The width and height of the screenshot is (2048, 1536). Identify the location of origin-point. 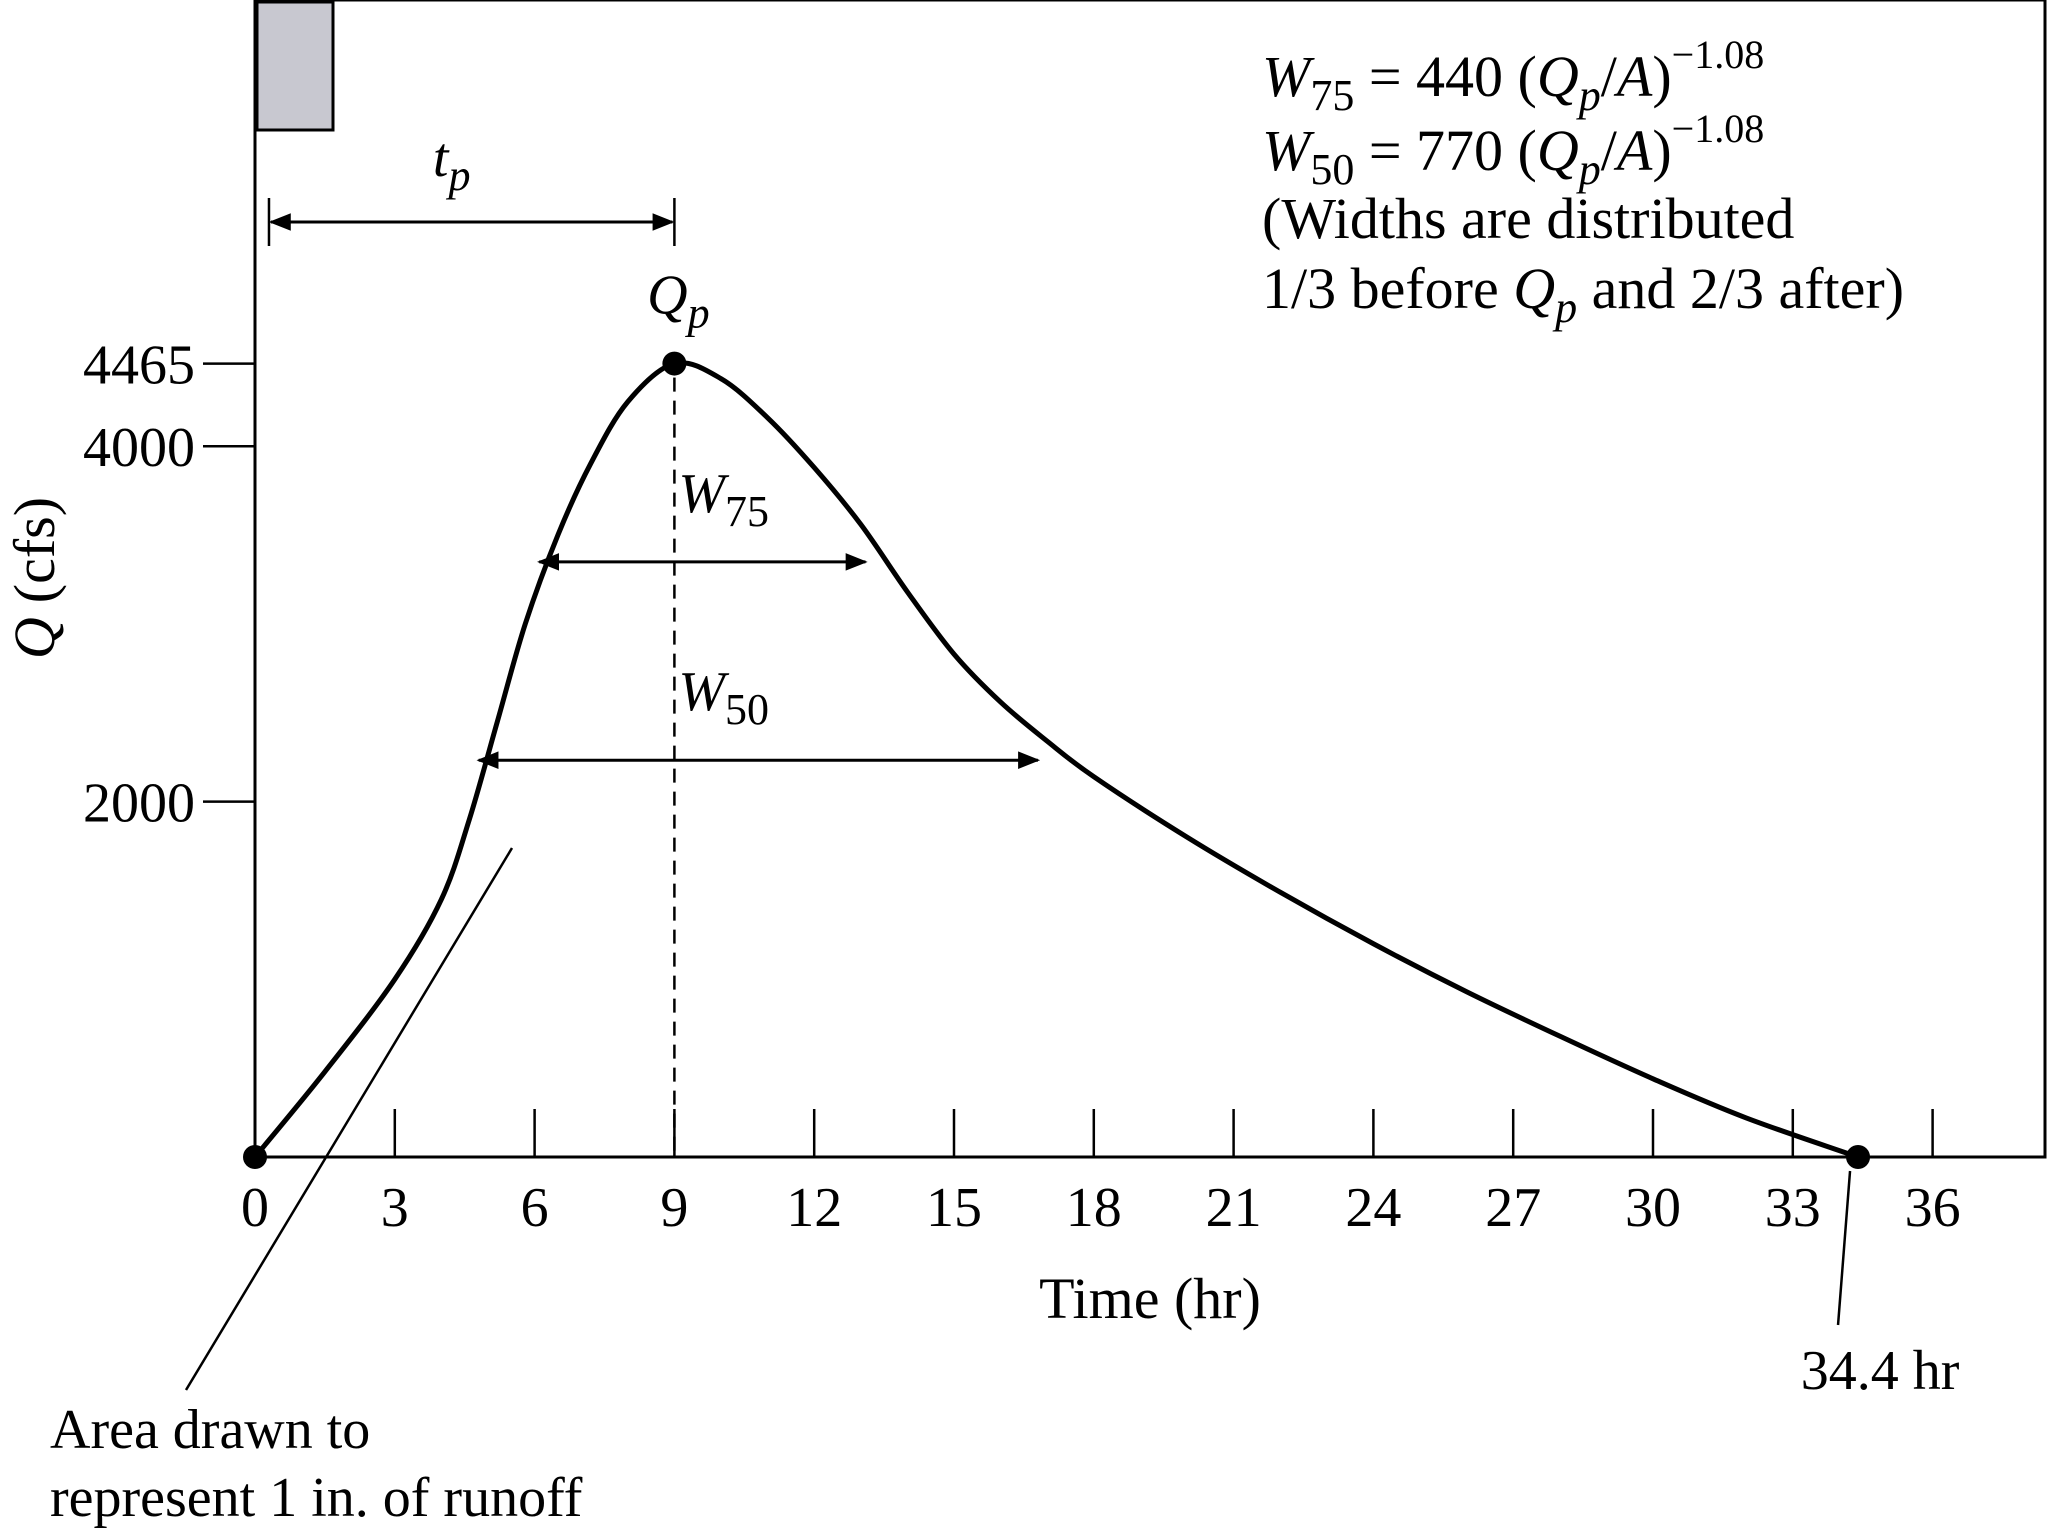
(255, 1157).